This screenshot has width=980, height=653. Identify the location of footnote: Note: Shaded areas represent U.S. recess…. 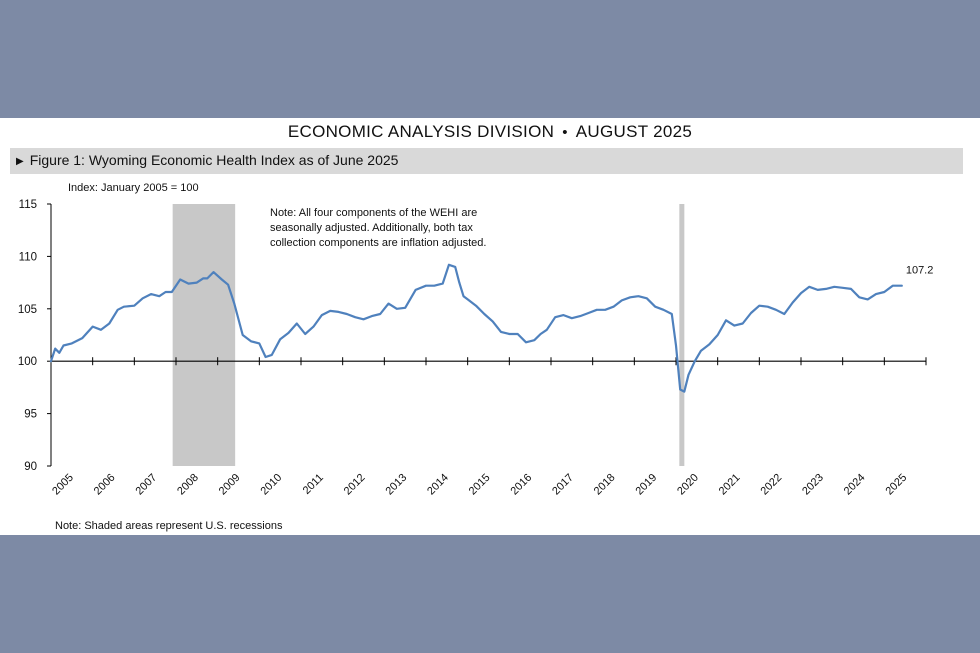
(169, 526).